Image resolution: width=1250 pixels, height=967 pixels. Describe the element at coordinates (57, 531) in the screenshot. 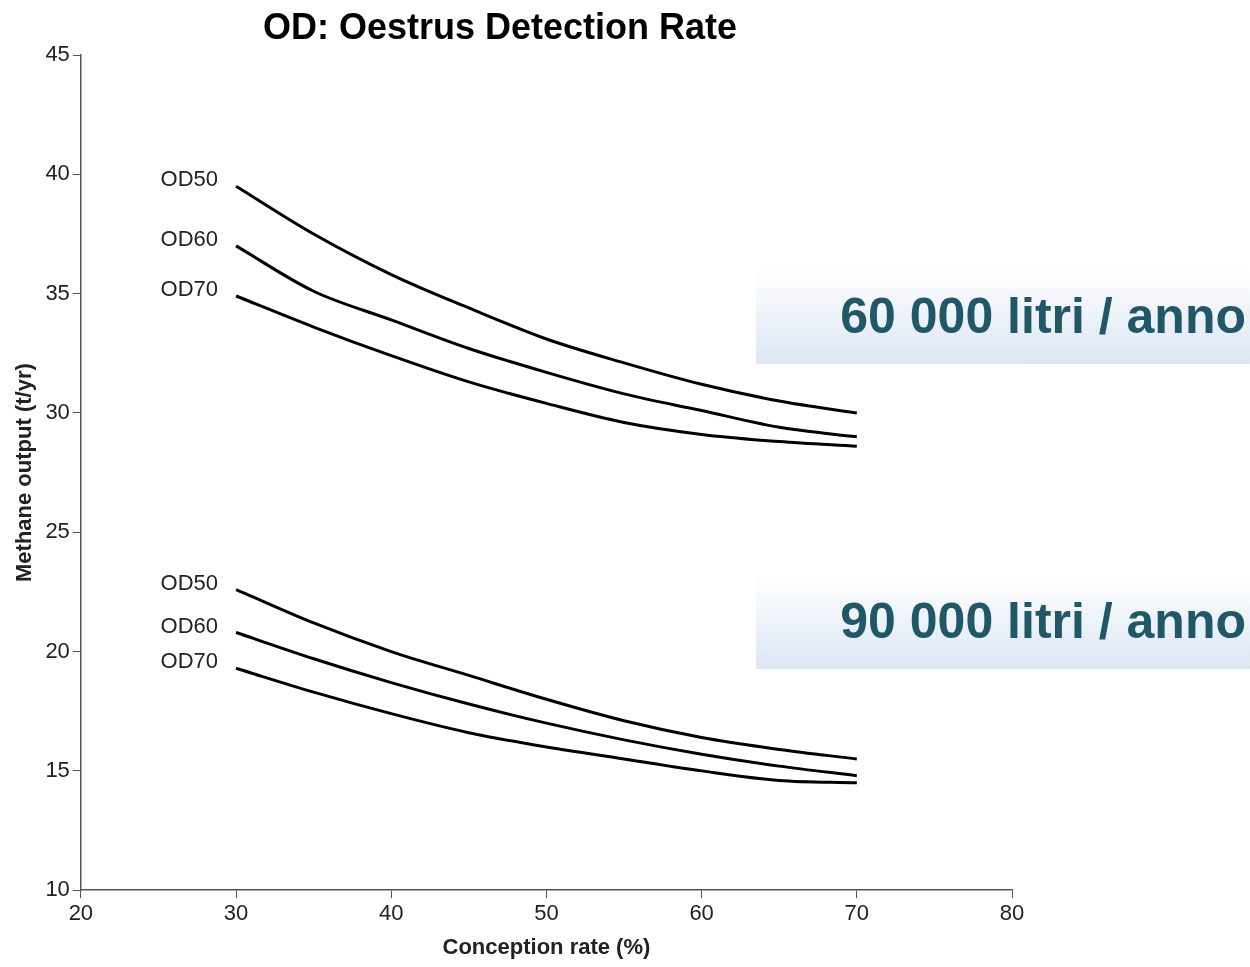

I see `y-tick-label: 25` at that location.